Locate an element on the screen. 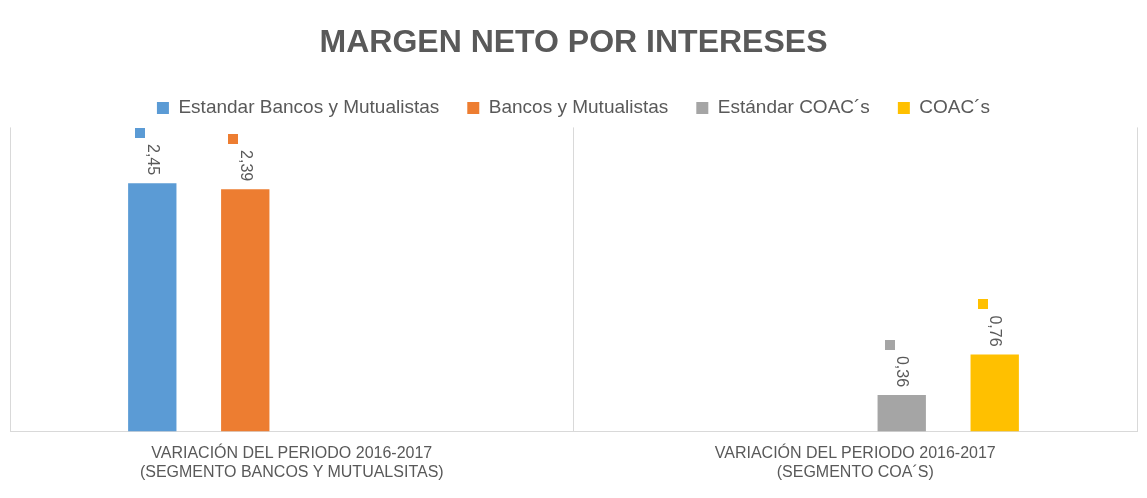 This screenshot has width=1147, height=498. legend-label: COAC´s is located at coordinates (955, 107).